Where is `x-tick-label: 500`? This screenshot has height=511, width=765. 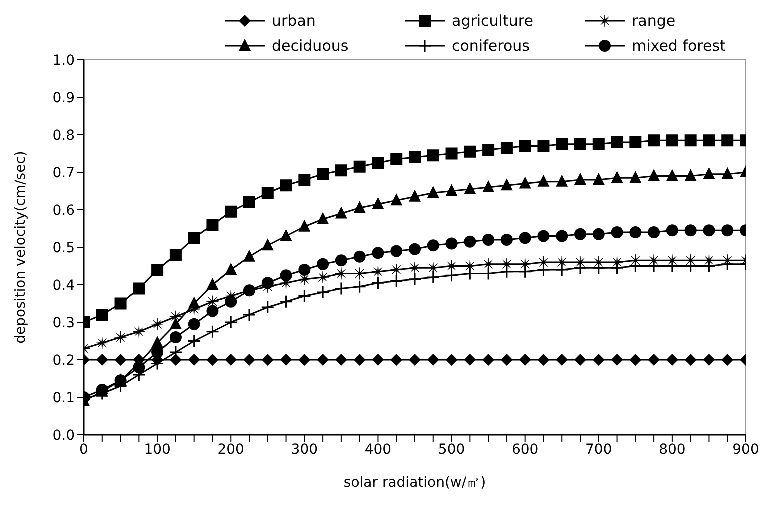 x-tick-label: 500 is located at coordinates (452, 450).